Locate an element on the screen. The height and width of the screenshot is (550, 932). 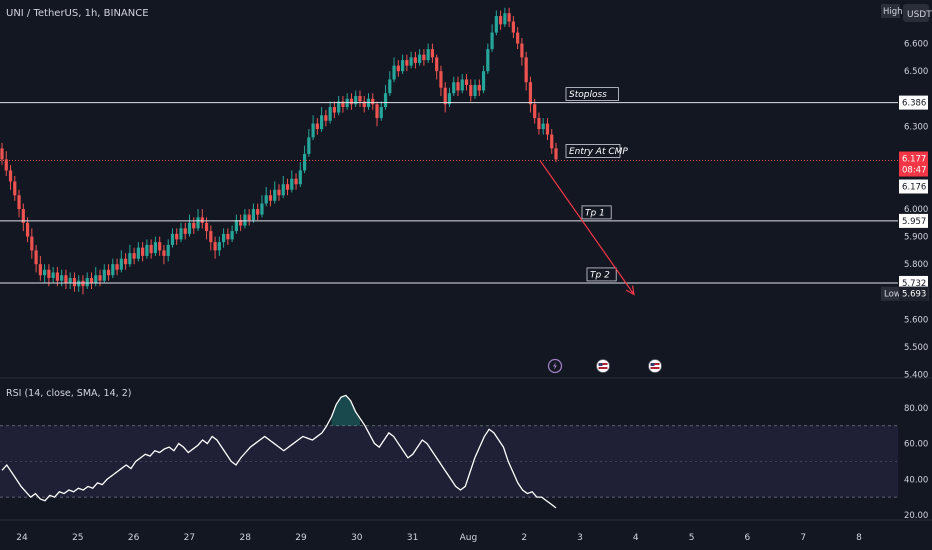
entry-price-label: 6.176 is located at coordinates (914, 188).